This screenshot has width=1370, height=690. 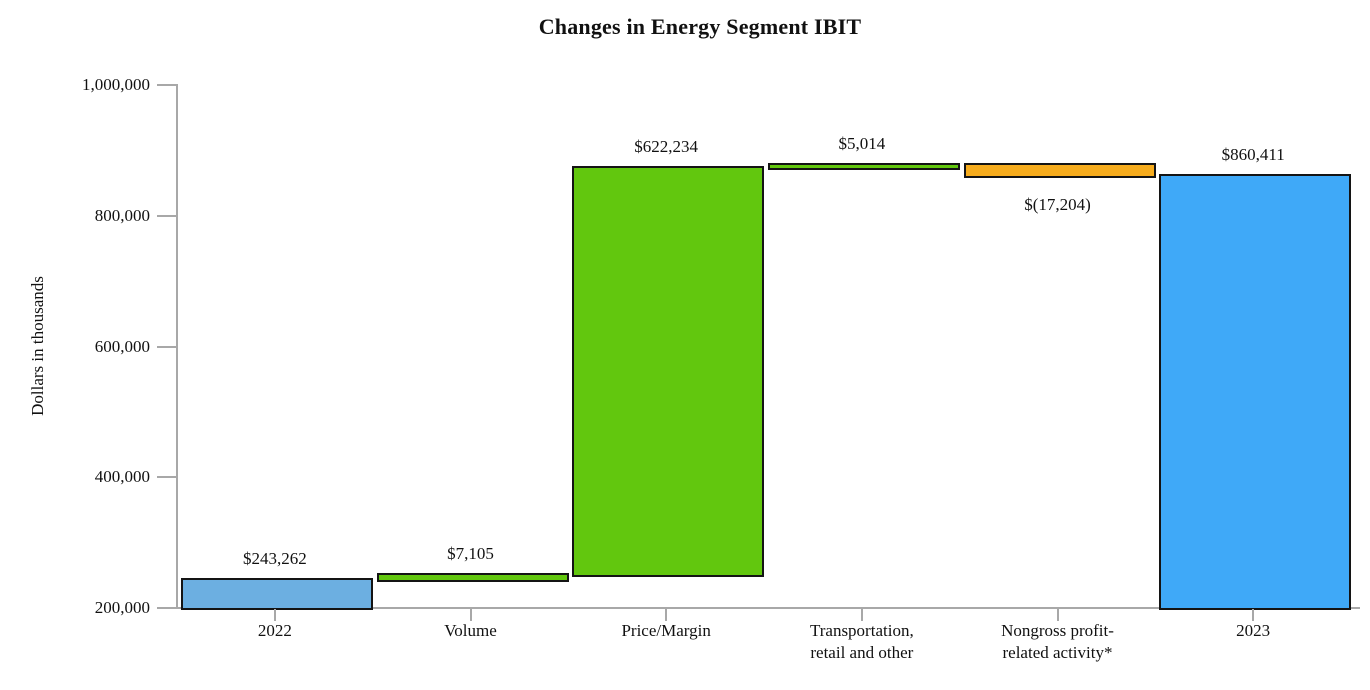 What do you see at coordinates (122, 215) in the screenshot?
I see `y-tick-label: 800,000` at bounding box center [122, 215].